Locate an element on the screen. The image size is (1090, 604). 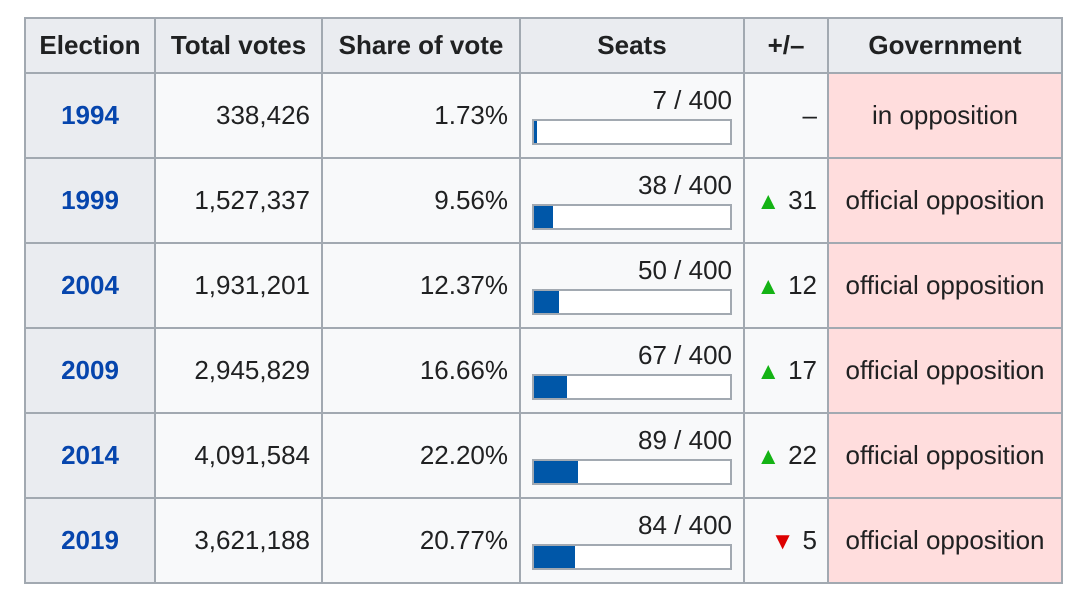
decrease-triangle-icon: ▼ is located at coordinates (782, 541).